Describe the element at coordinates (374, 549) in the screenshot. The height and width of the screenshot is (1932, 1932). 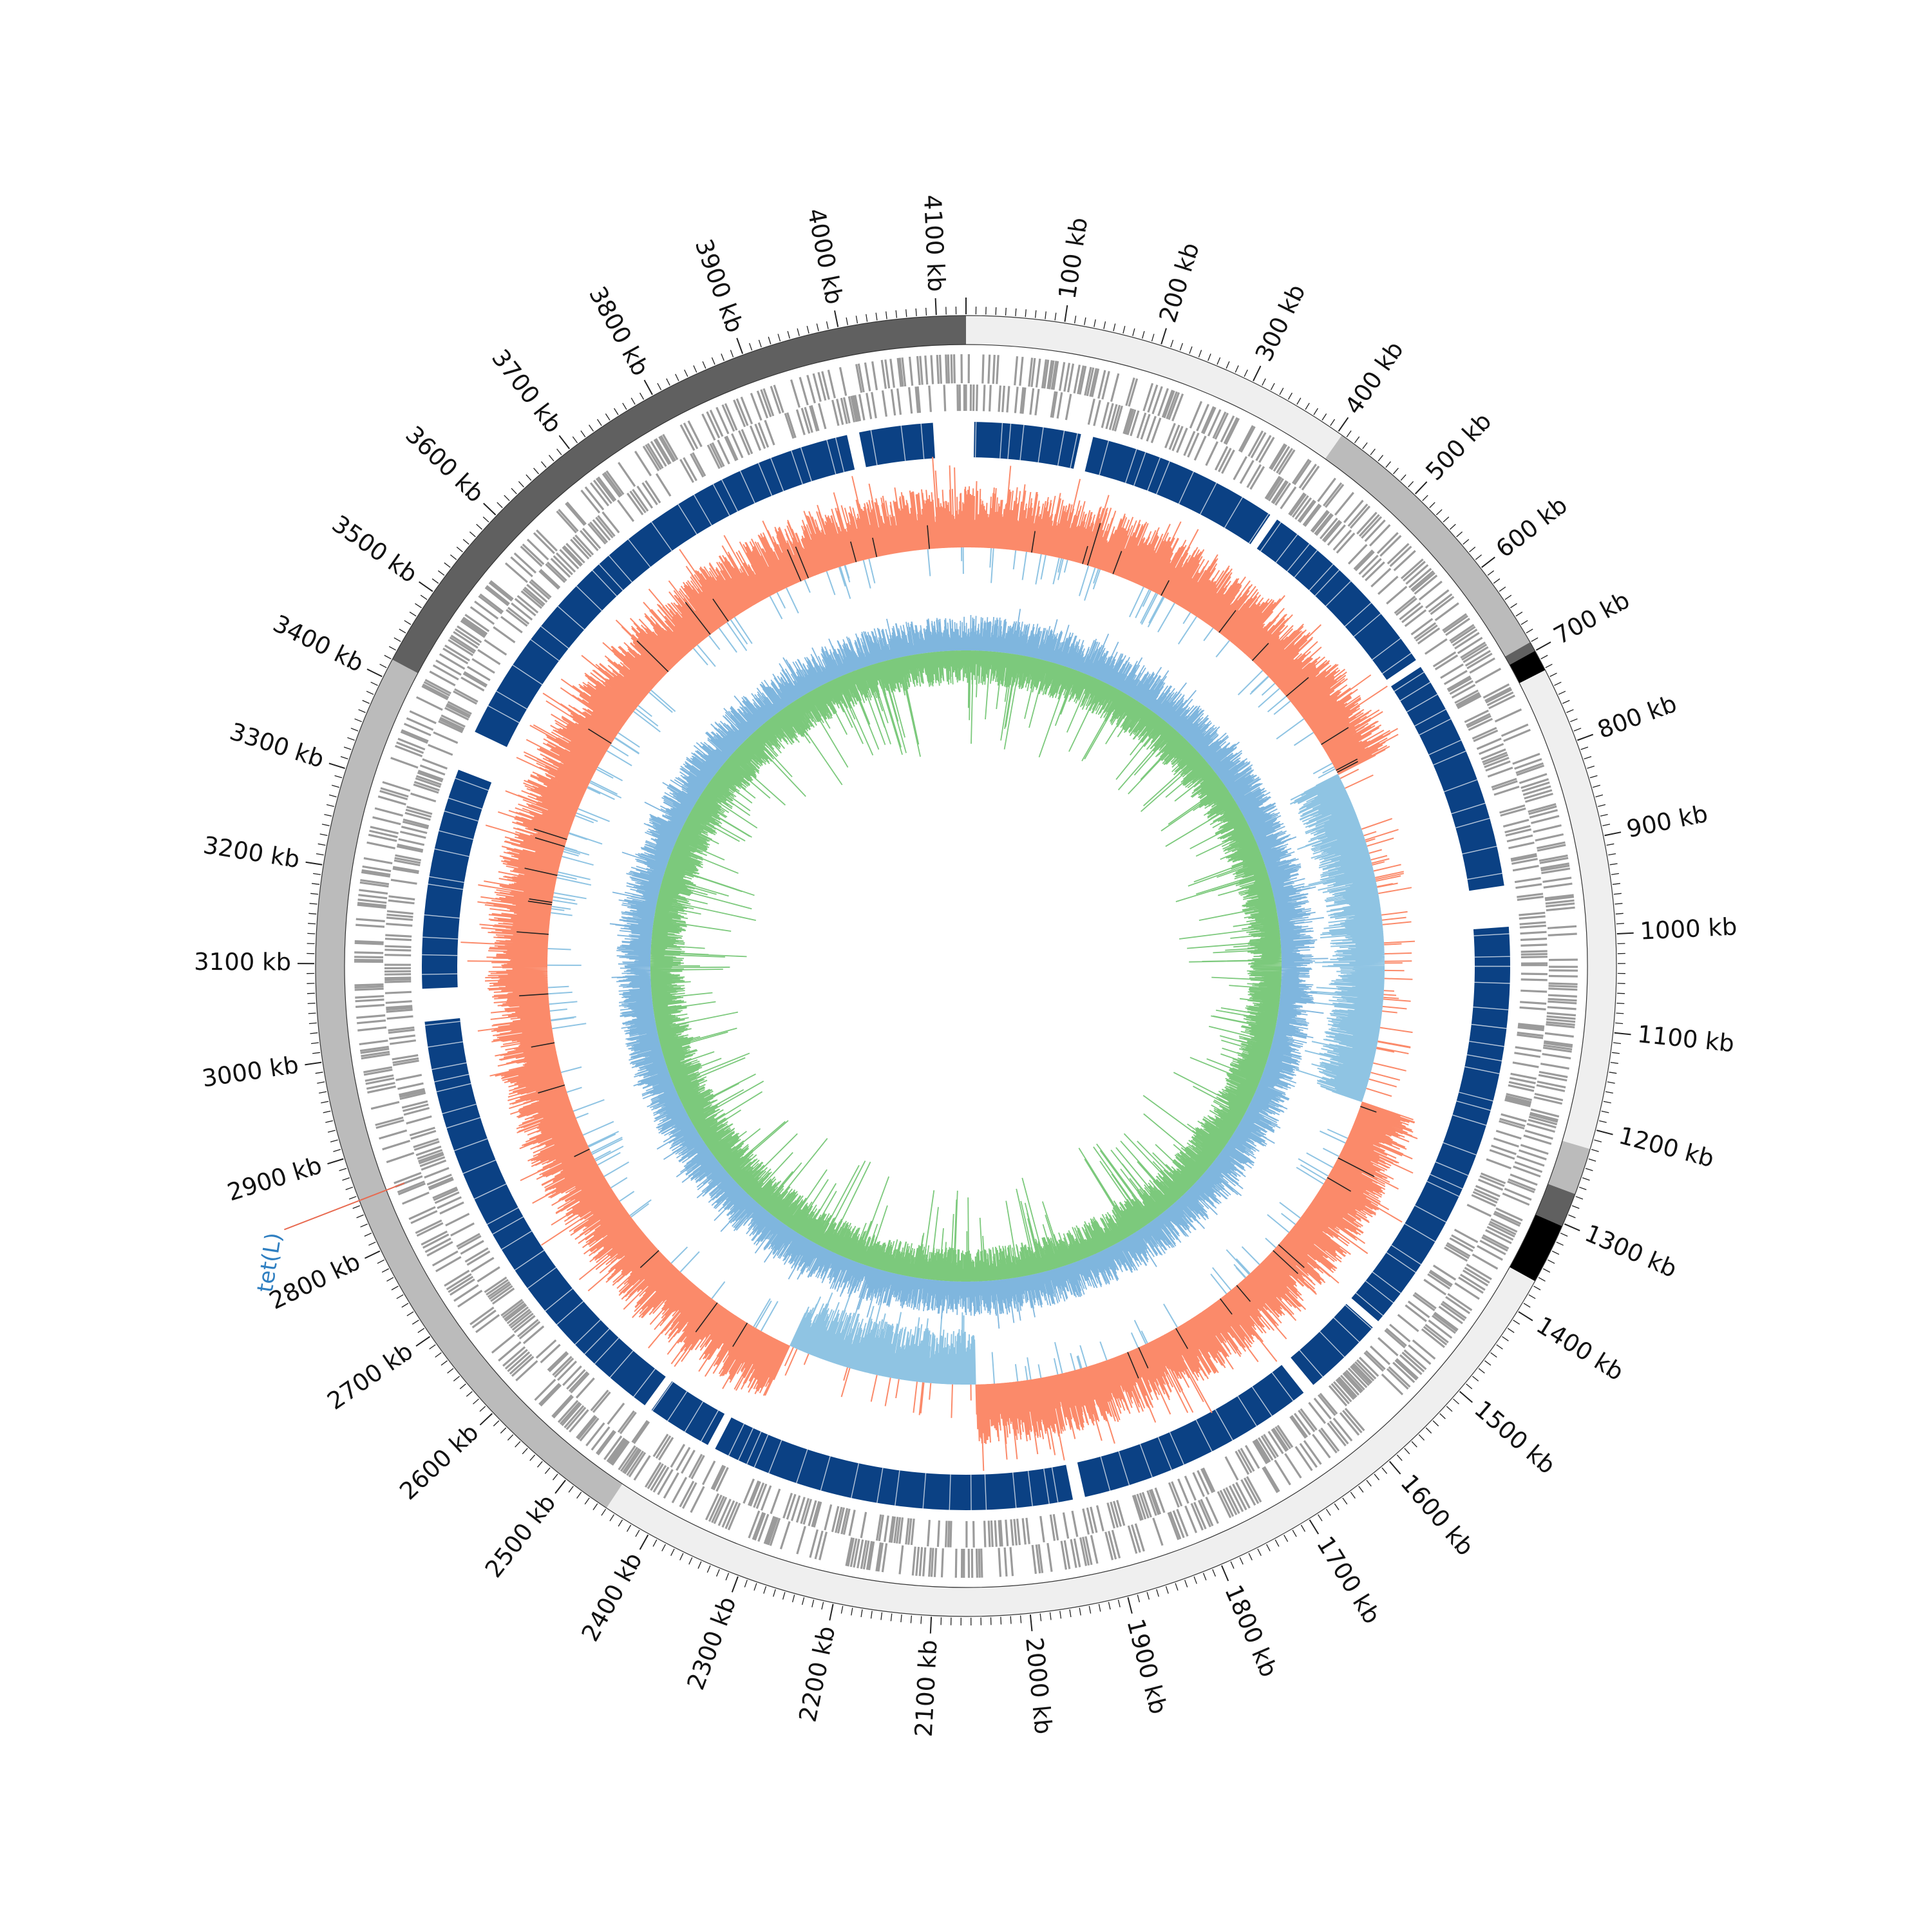
I see `tick-label-3500: 3500 kb` at that location.